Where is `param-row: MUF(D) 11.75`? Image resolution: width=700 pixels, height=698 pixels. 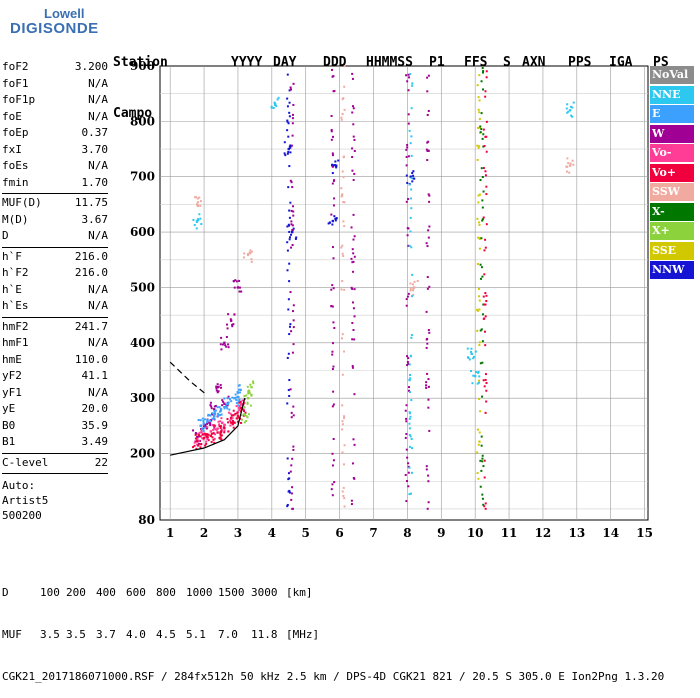
param-row: MUF(D) 11.75 is located at coordinates (55, 204).